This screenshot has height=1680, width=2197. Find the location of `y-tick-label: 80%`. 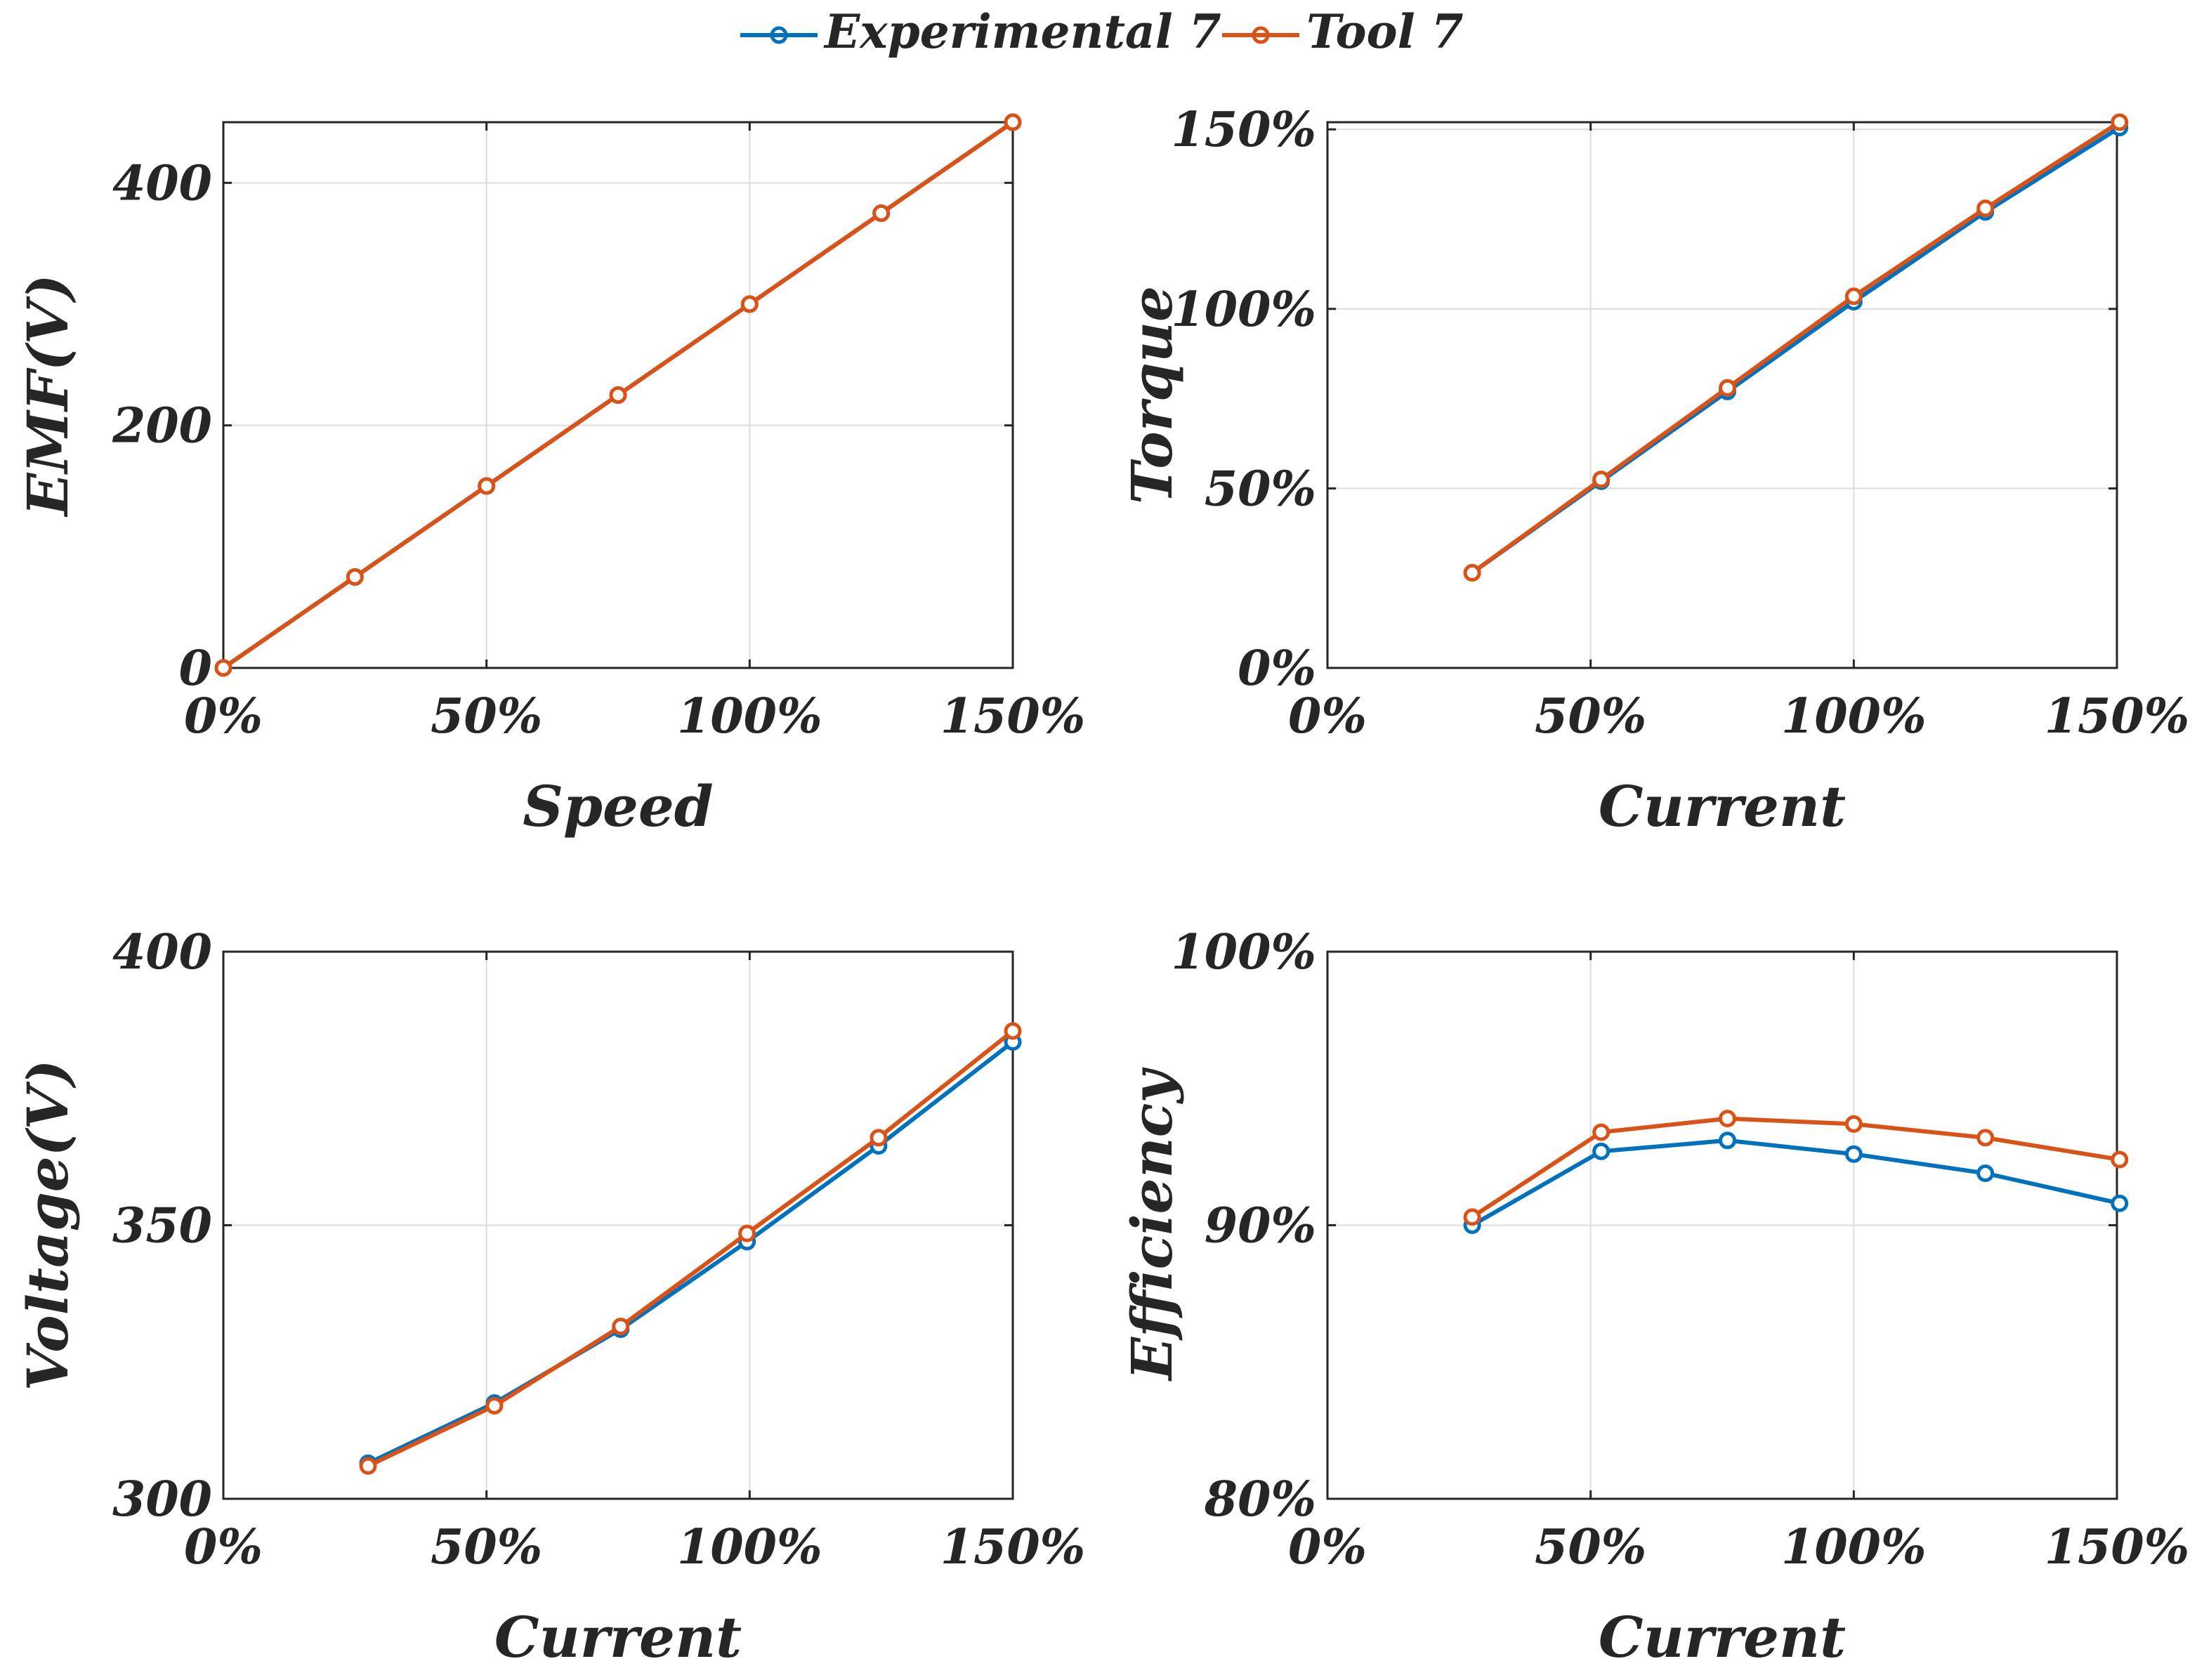

y-tick-label: 80% is located at coordinates (1260, 1499).